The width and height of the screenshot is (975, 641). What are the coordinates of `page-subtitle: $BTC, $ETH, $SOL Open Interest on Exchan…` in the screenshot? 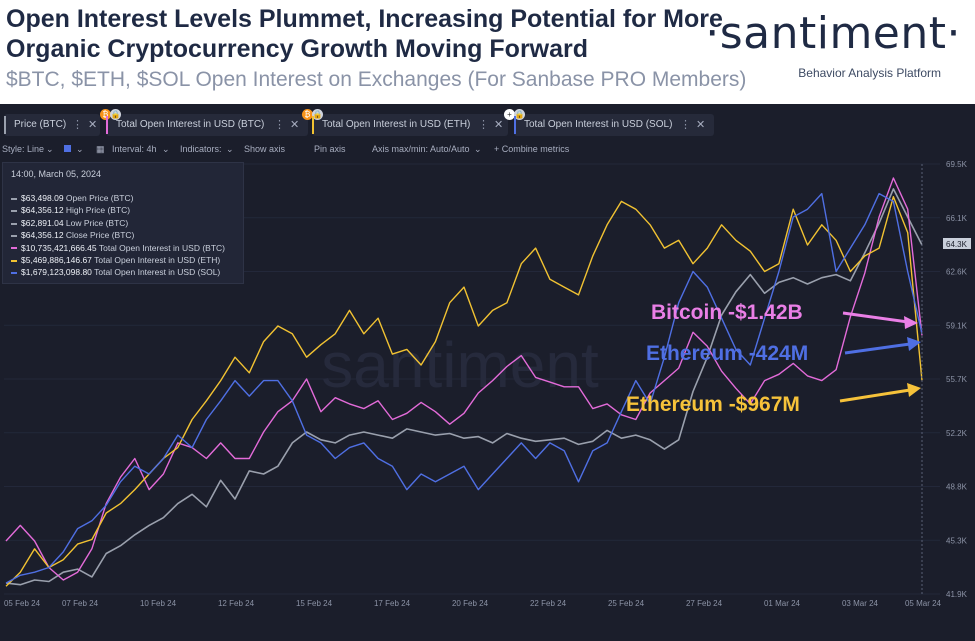 It's located at (376, 79).